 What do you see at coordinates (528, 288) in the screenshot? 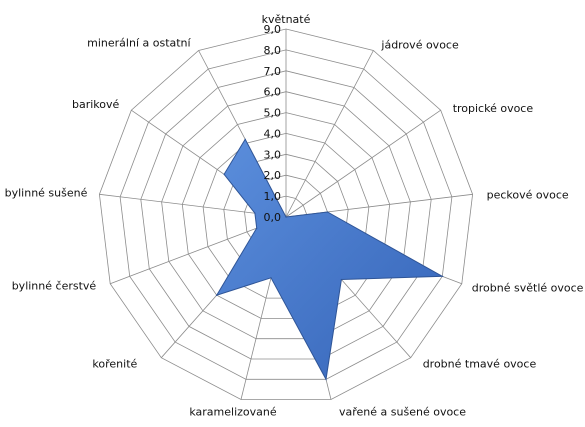
I see `category-label-4: drobné světlé ovoce` at bounding box center [528, 288].